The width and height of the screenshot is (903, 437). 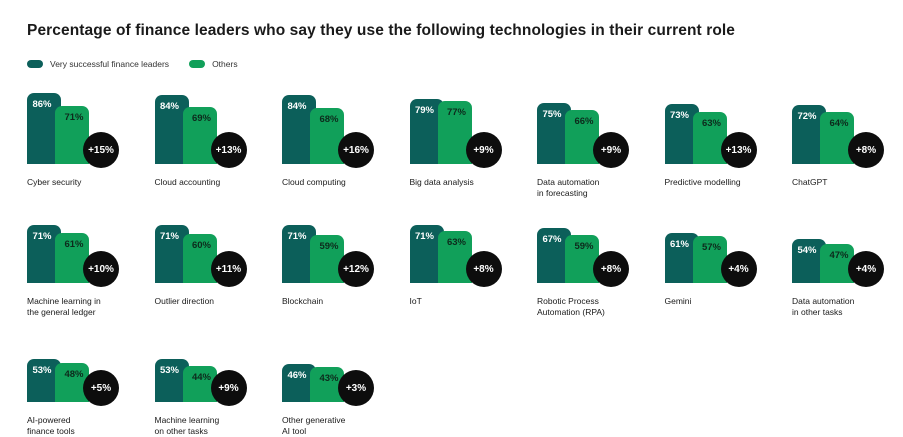 I want to click on legend: Very successful finance leaders Others, so click(x=142, y=64).